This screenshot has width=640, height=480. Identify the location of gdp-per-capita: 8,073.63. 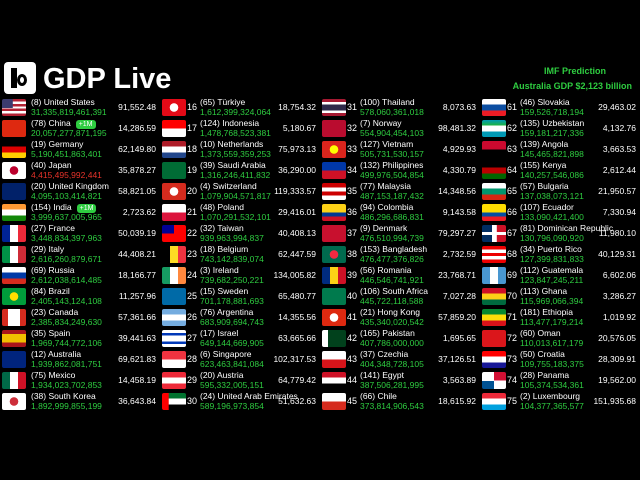
(459, 107).